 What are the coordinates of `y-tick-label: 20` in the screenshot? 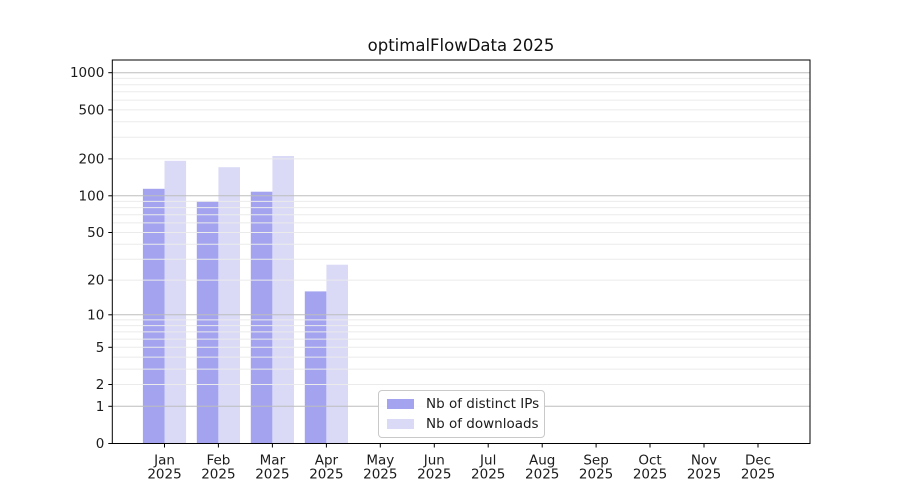 It's located at (95, 281).